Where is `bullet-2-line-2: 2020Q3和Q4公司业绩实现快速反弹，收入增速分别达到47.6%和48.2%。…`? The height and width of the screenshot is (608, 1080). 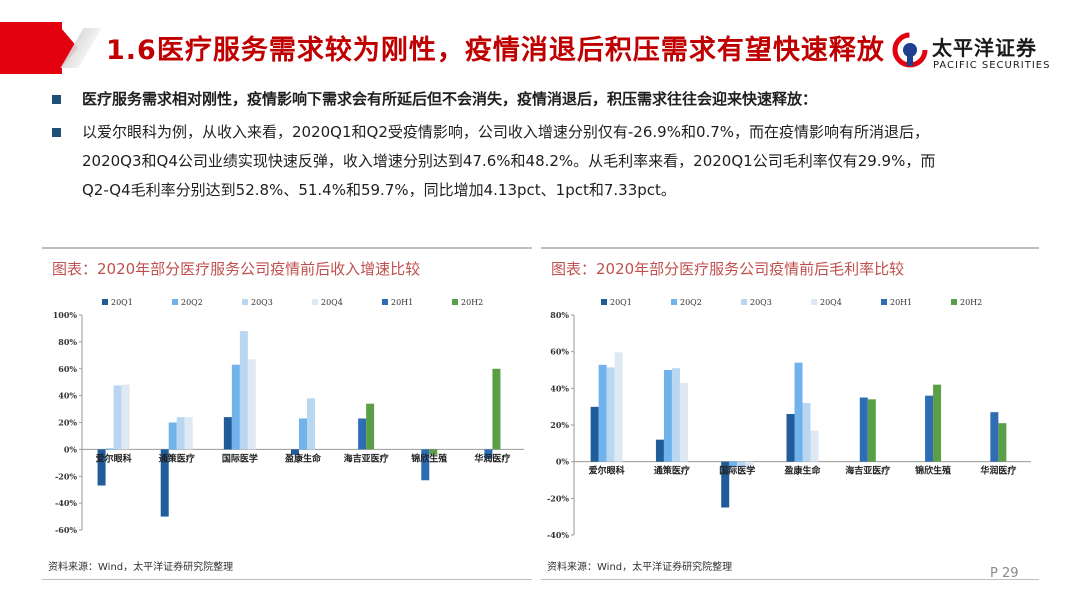 bullet-2-line-2: 2020Q3和Q4公司业绩实现快速反弹，收入增速分别达到47.6%和48.2%。… is located at coordinates (509, 161).